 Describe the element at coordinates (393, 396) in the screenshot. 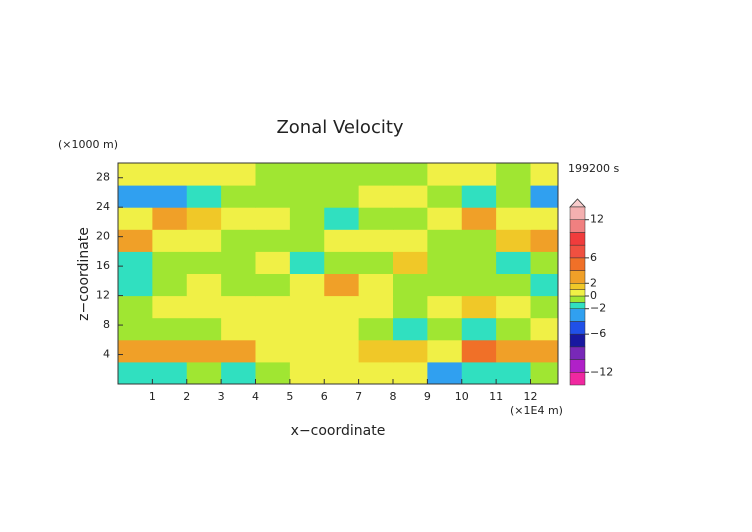

I see `x-tick-label: 8` at that location.